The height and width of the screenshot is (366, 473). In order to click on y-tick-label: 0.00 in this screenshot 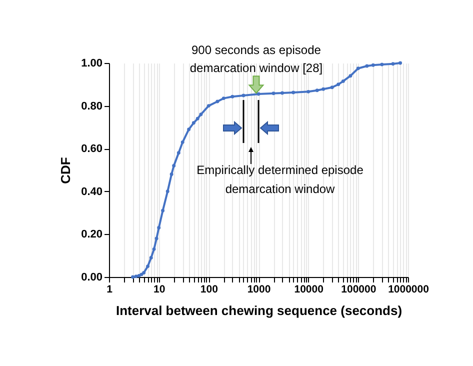, I will do `click(91, 278)`.